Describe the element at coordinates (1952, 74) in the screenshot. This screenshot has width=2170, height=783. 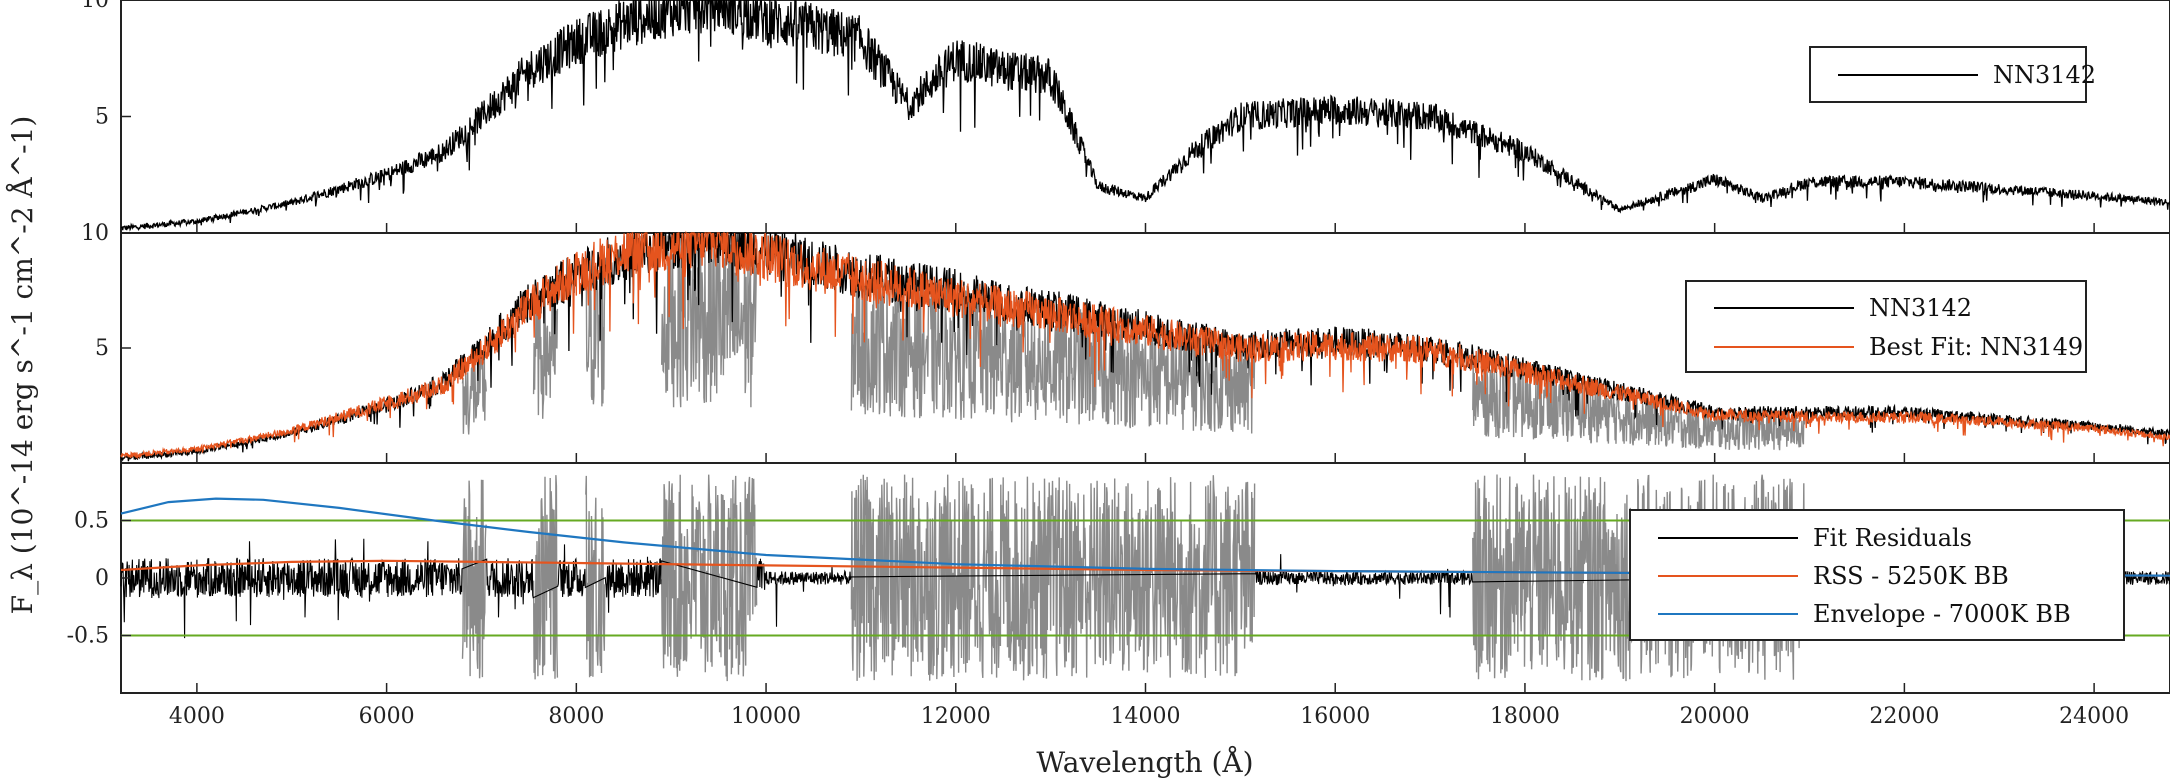
I see `legend-top: NN3142` at that location.